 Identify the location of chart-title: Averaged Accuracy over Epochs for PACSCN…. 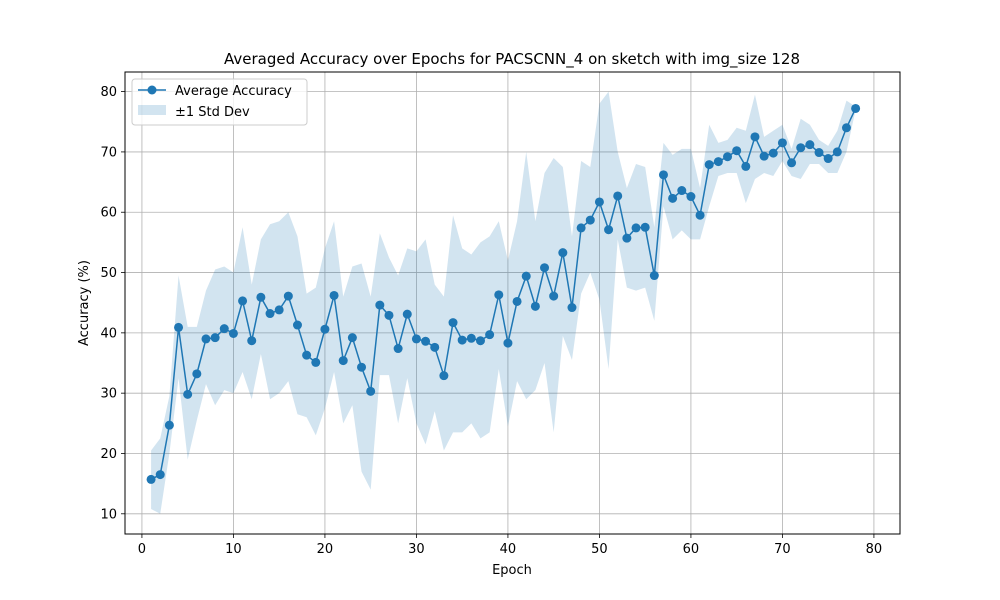
(512, 59).